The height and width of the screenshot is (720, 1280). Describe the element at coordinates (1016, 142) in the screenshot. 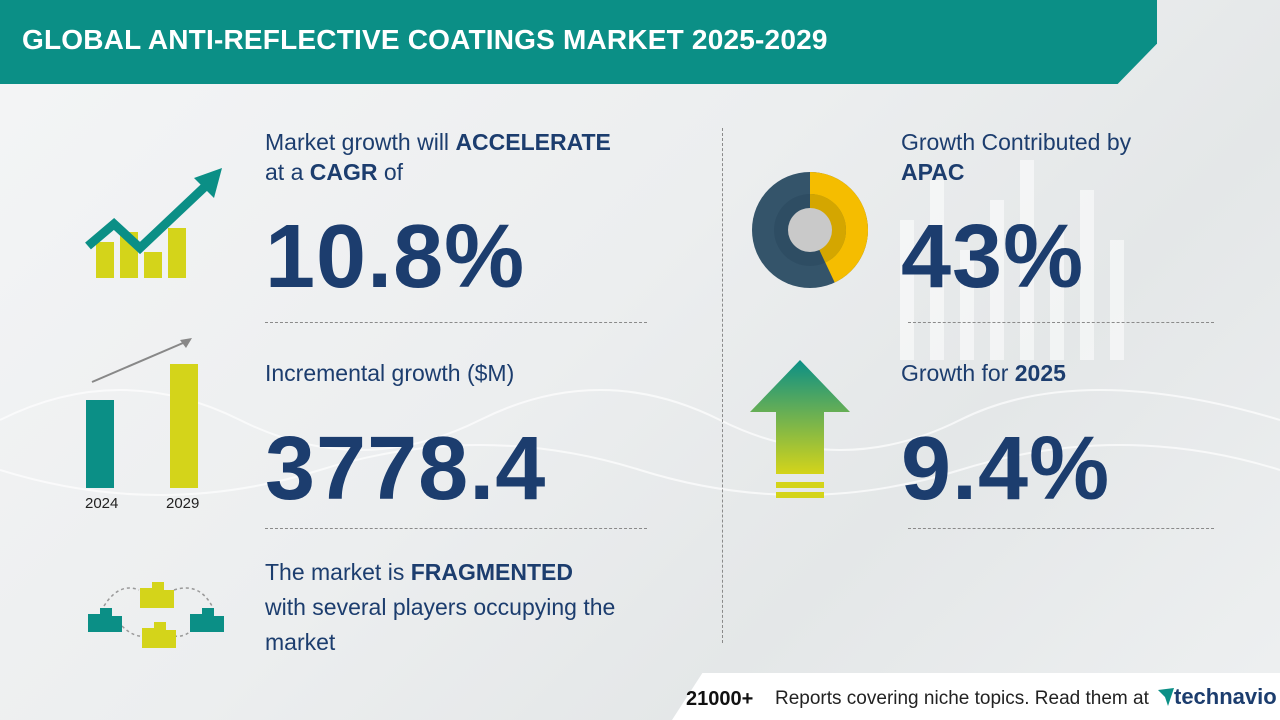

I see `region-label-line1: Growth Contributed by` at that location.